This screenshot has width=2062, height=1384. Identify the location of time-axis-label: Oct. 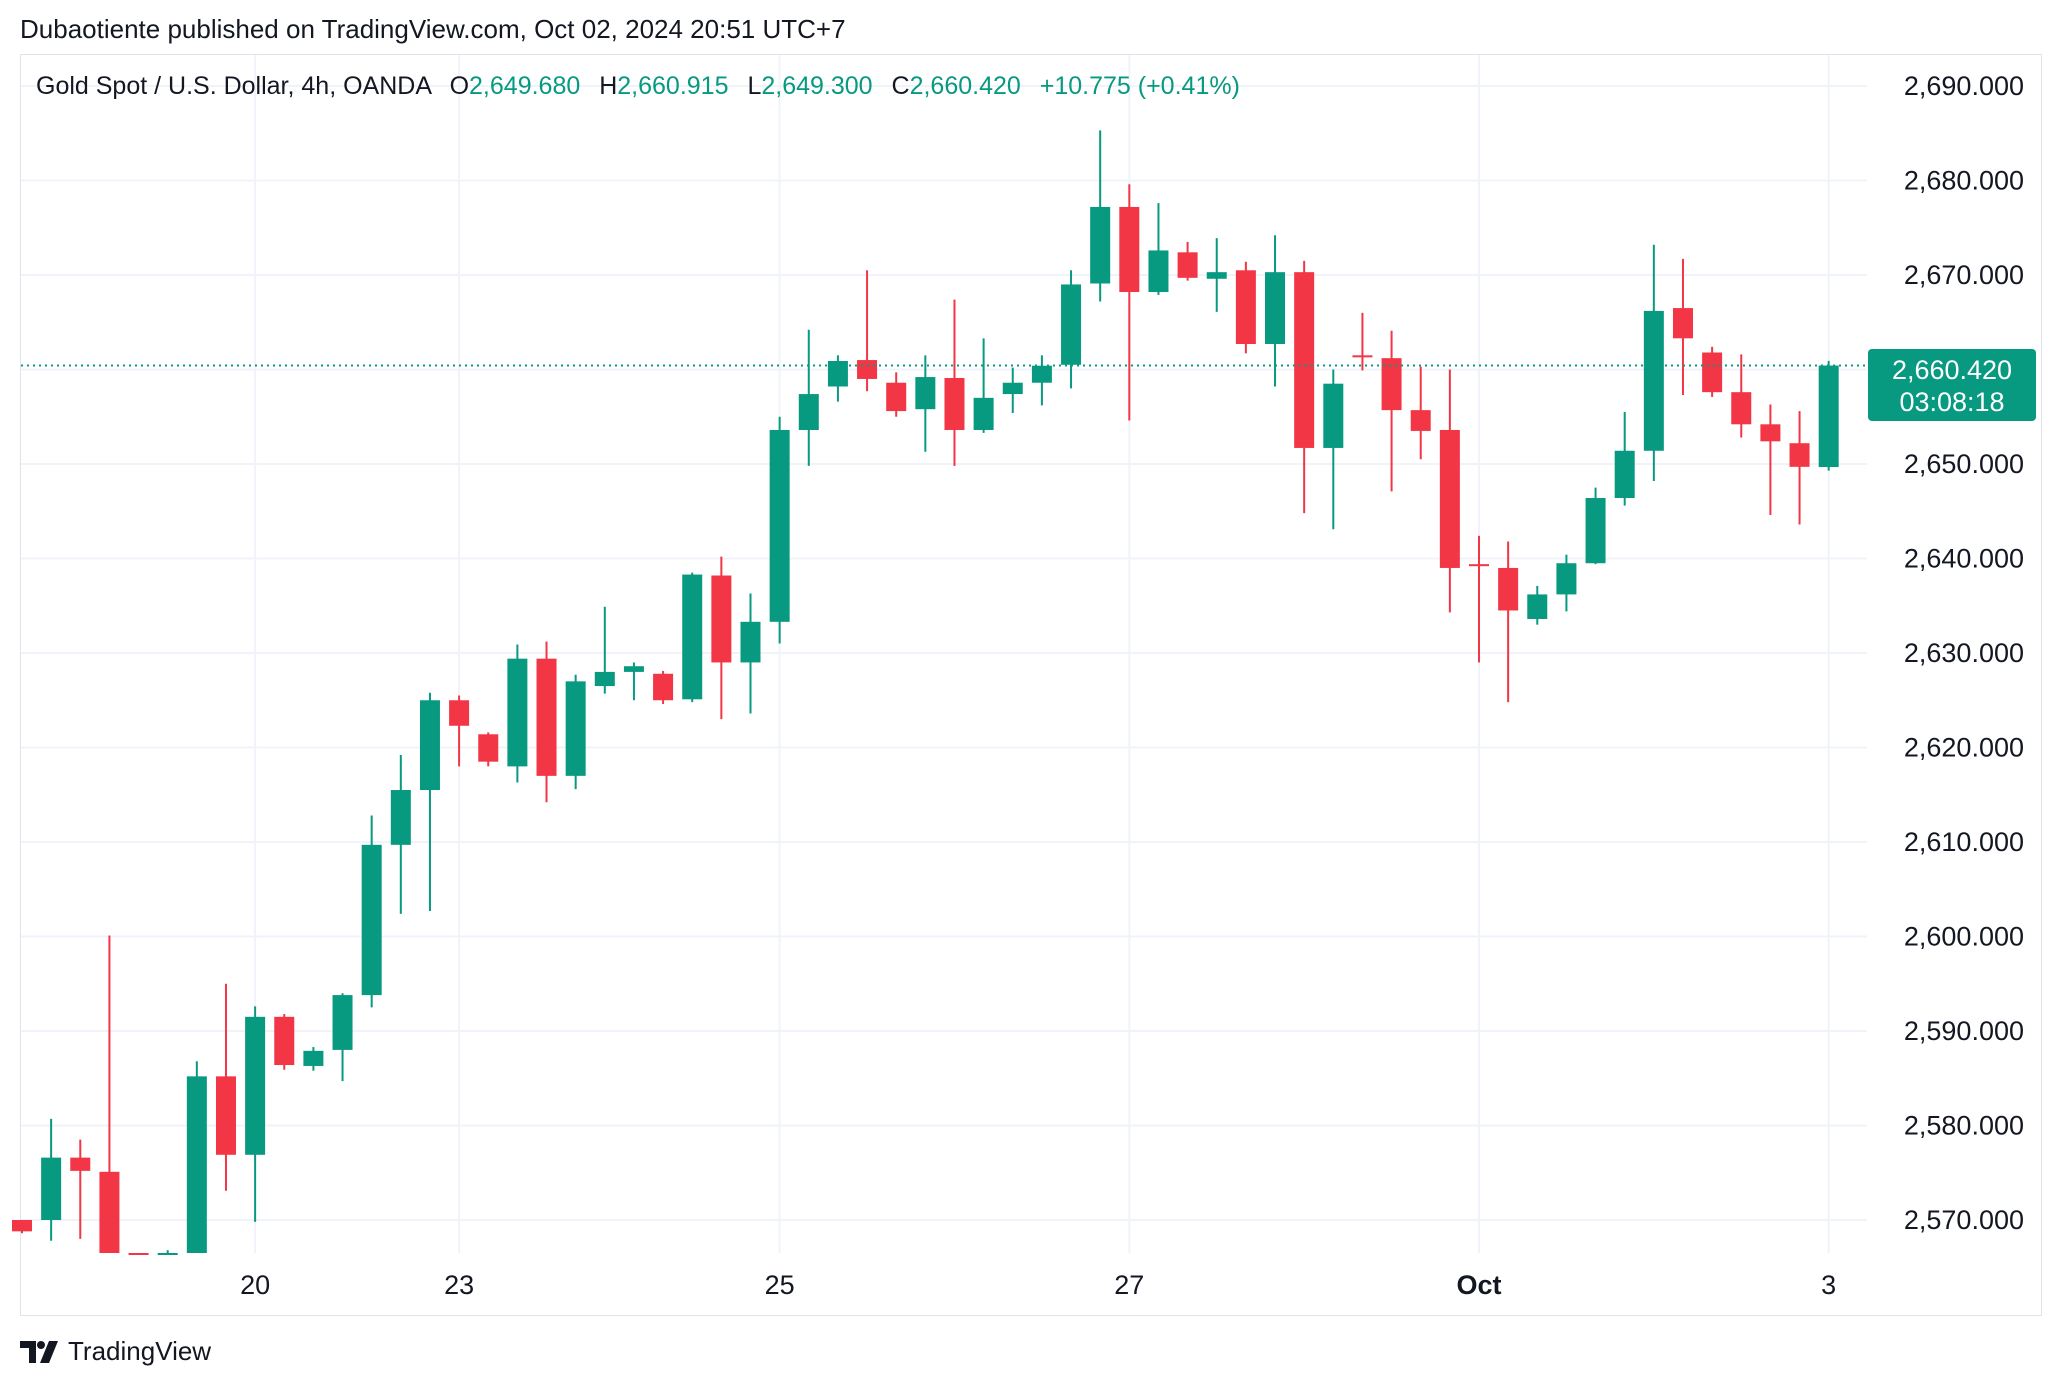
(1478, 1285).